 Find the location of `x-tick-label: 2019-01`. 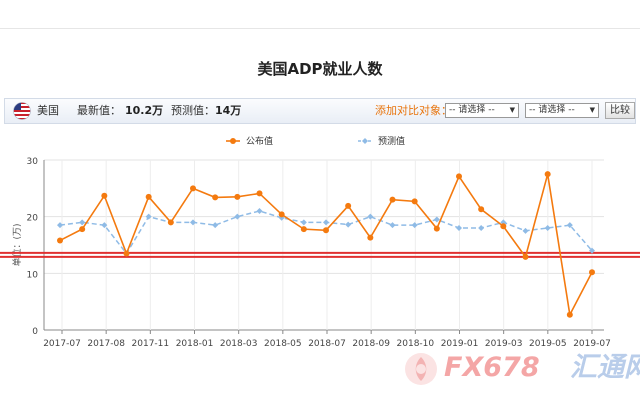

x-tick-label: 2019-01 is located at coordinates (460, 344).